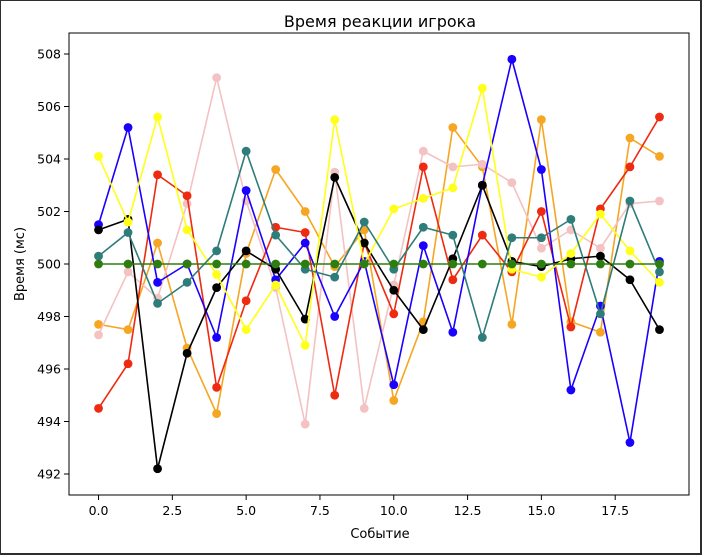  What do you see at coordinates (49, 211) in the screenshot?
I see `y-tick-label: 502` at bounding box center [49, 211].